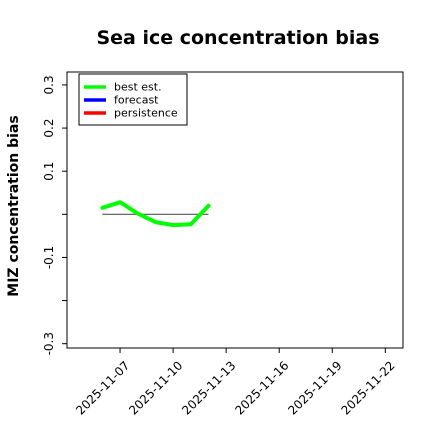 Image resolution: width=440 pixels, height=440 pixels. Describe the element at coordinates (261, 387) in the screenshot. I see `x-tick-label: 2025-11-16` at that location.